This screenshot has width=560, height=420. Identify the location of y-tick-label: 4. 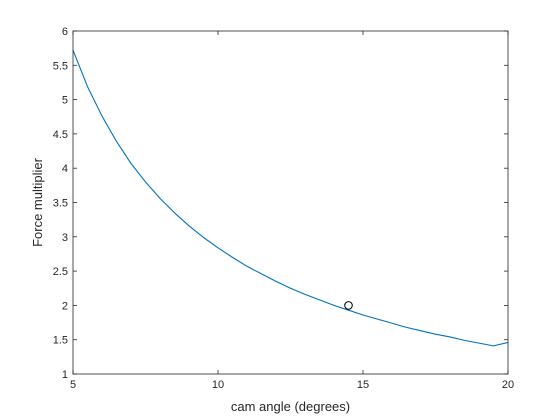
(65, 169).